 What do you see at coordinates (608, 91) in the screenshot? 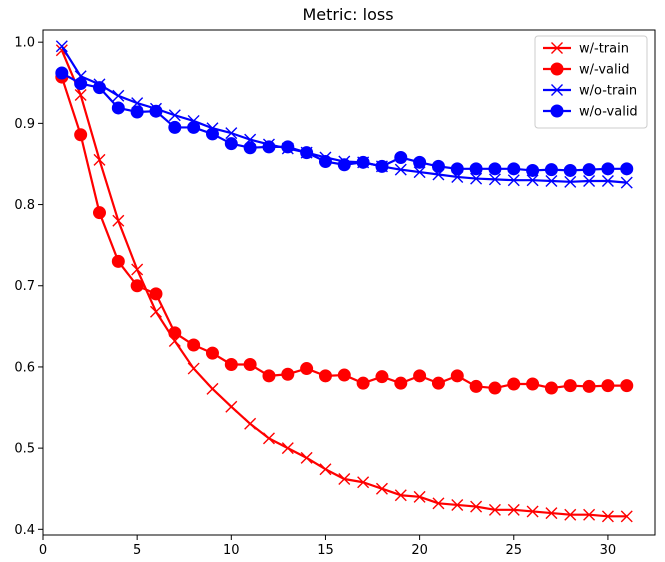
I see `legend-label-w-o-train: w/o-train` at bounding box center [608, 91].